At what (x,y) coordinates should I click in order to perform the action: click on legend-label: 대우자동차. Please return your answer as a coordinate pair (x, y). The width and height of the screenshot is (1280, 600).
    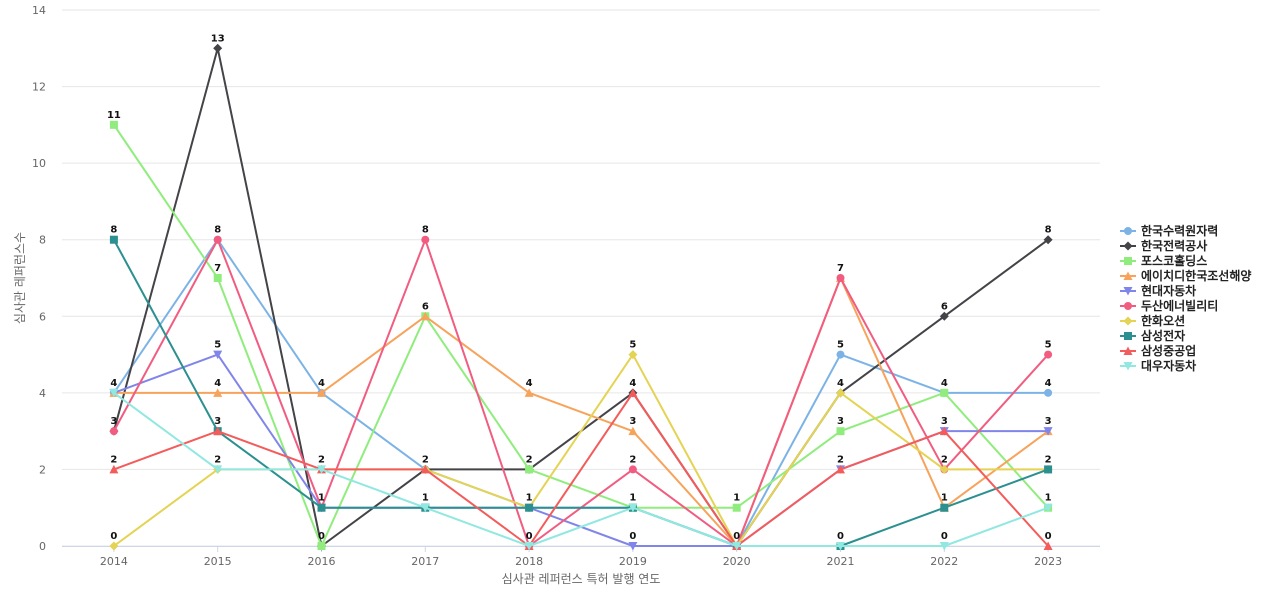
    Looking at the image, I should click on (1168, 365).